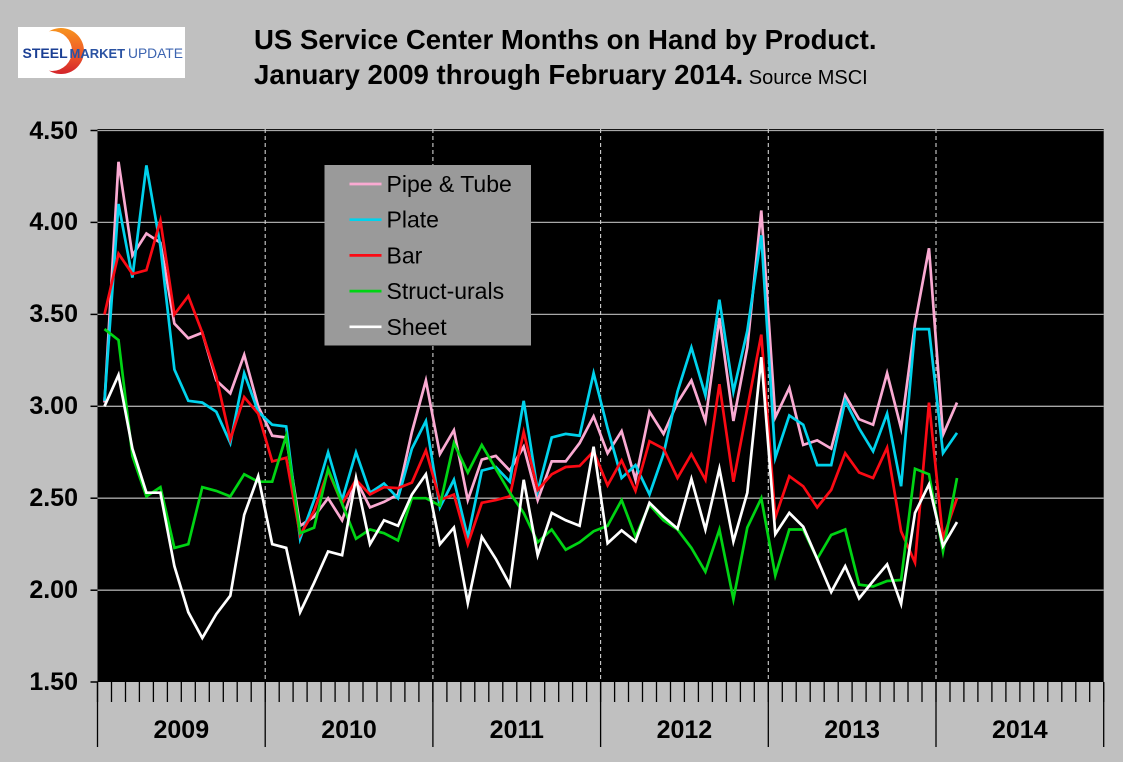 This screenshot has height=762, width=1123. What do you see at coordinates (417, 327) in the screenshot?
I see `svg-text: Sheet` at bounding box center [417, 327].